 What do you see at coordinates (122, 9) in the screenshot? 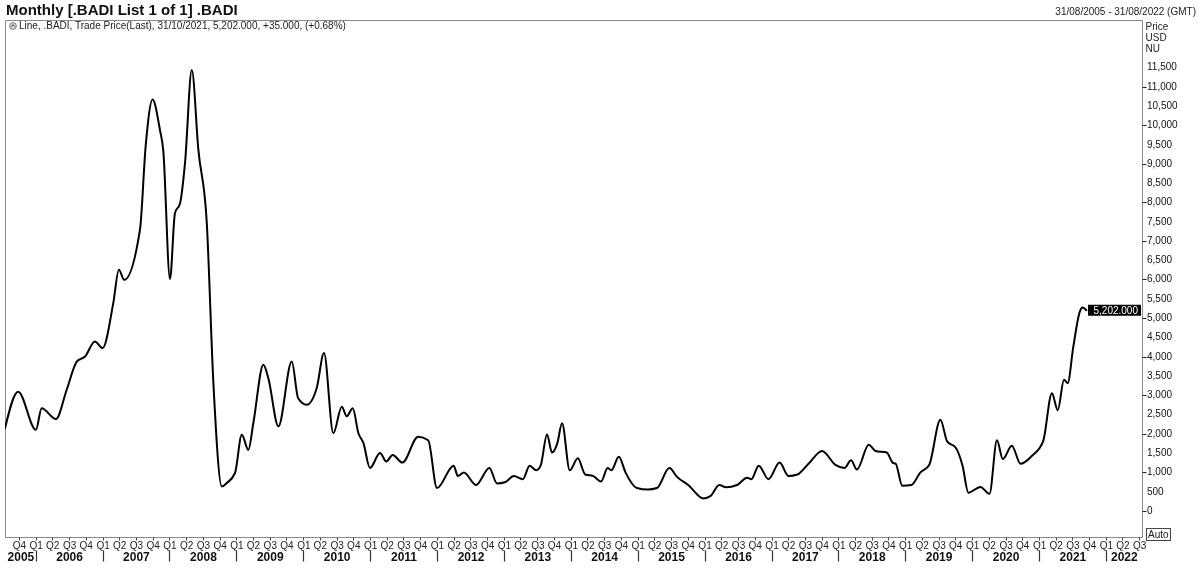
I see `chart-title: Monthly [.BADI List 1 of 1] .BADI` at bounding box center [122, 9].